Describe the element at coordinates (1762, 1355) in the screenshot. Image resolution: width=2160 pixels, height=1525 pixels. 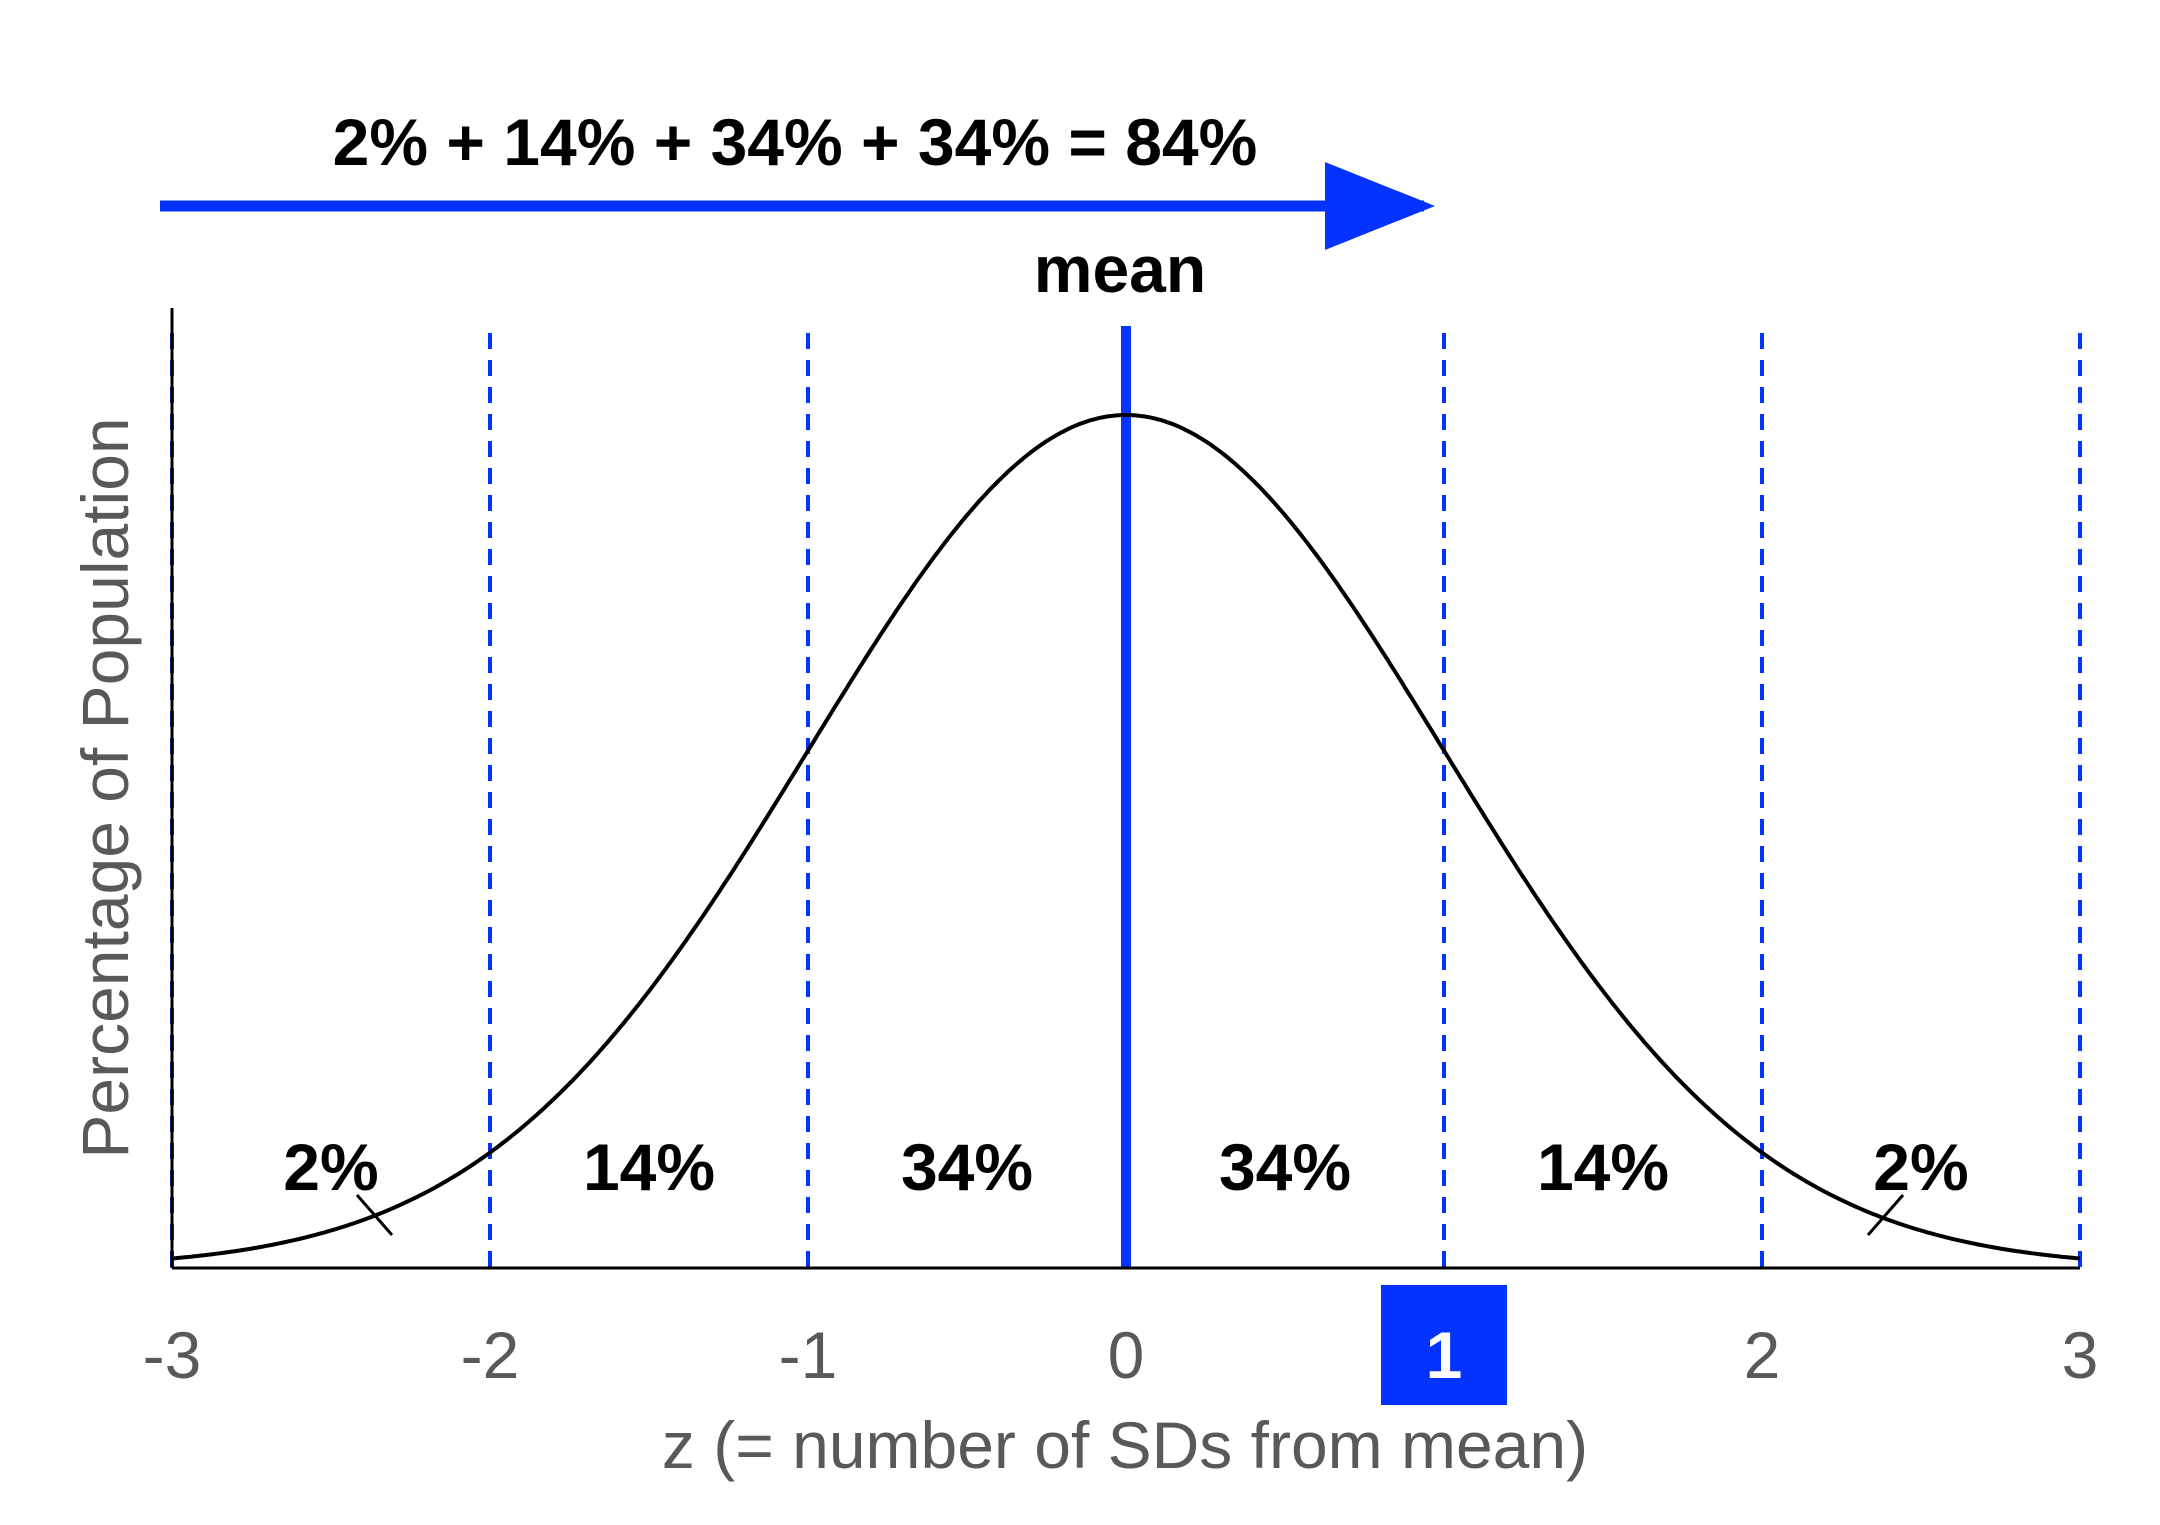
I see `x-tick-label: 2` at that location.